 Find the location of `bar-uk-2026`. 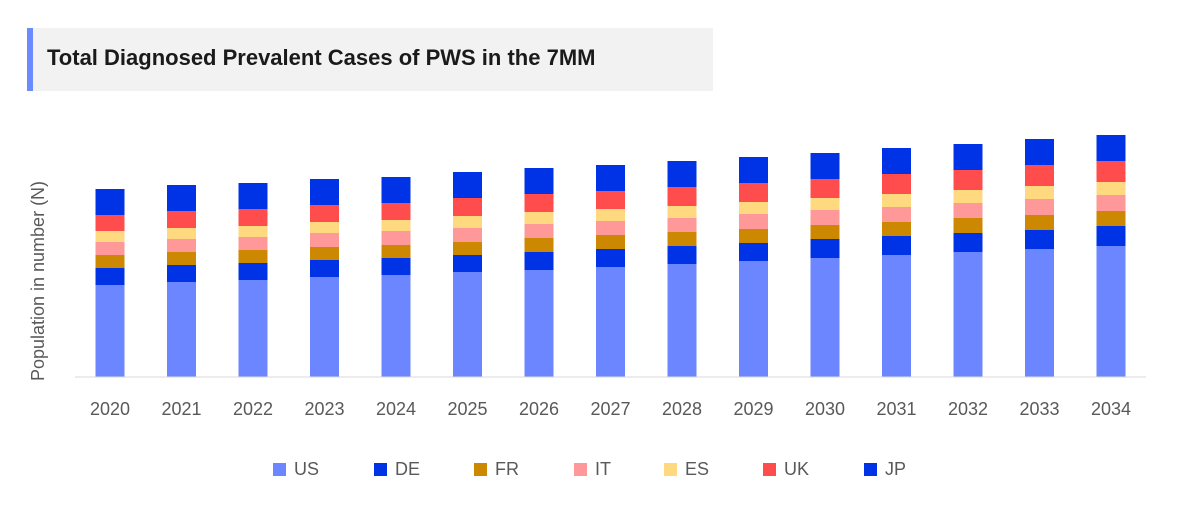

bar-uk-2026 is located at coordinates (539, 203).